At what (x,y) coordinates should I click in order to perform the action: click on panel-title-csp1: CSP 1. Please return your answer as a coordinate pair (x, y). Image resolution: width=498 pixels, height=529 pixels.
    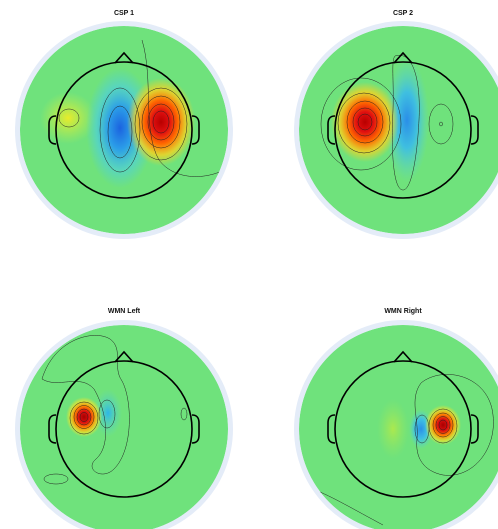
    Looking at the image, I should click on (124, 13).